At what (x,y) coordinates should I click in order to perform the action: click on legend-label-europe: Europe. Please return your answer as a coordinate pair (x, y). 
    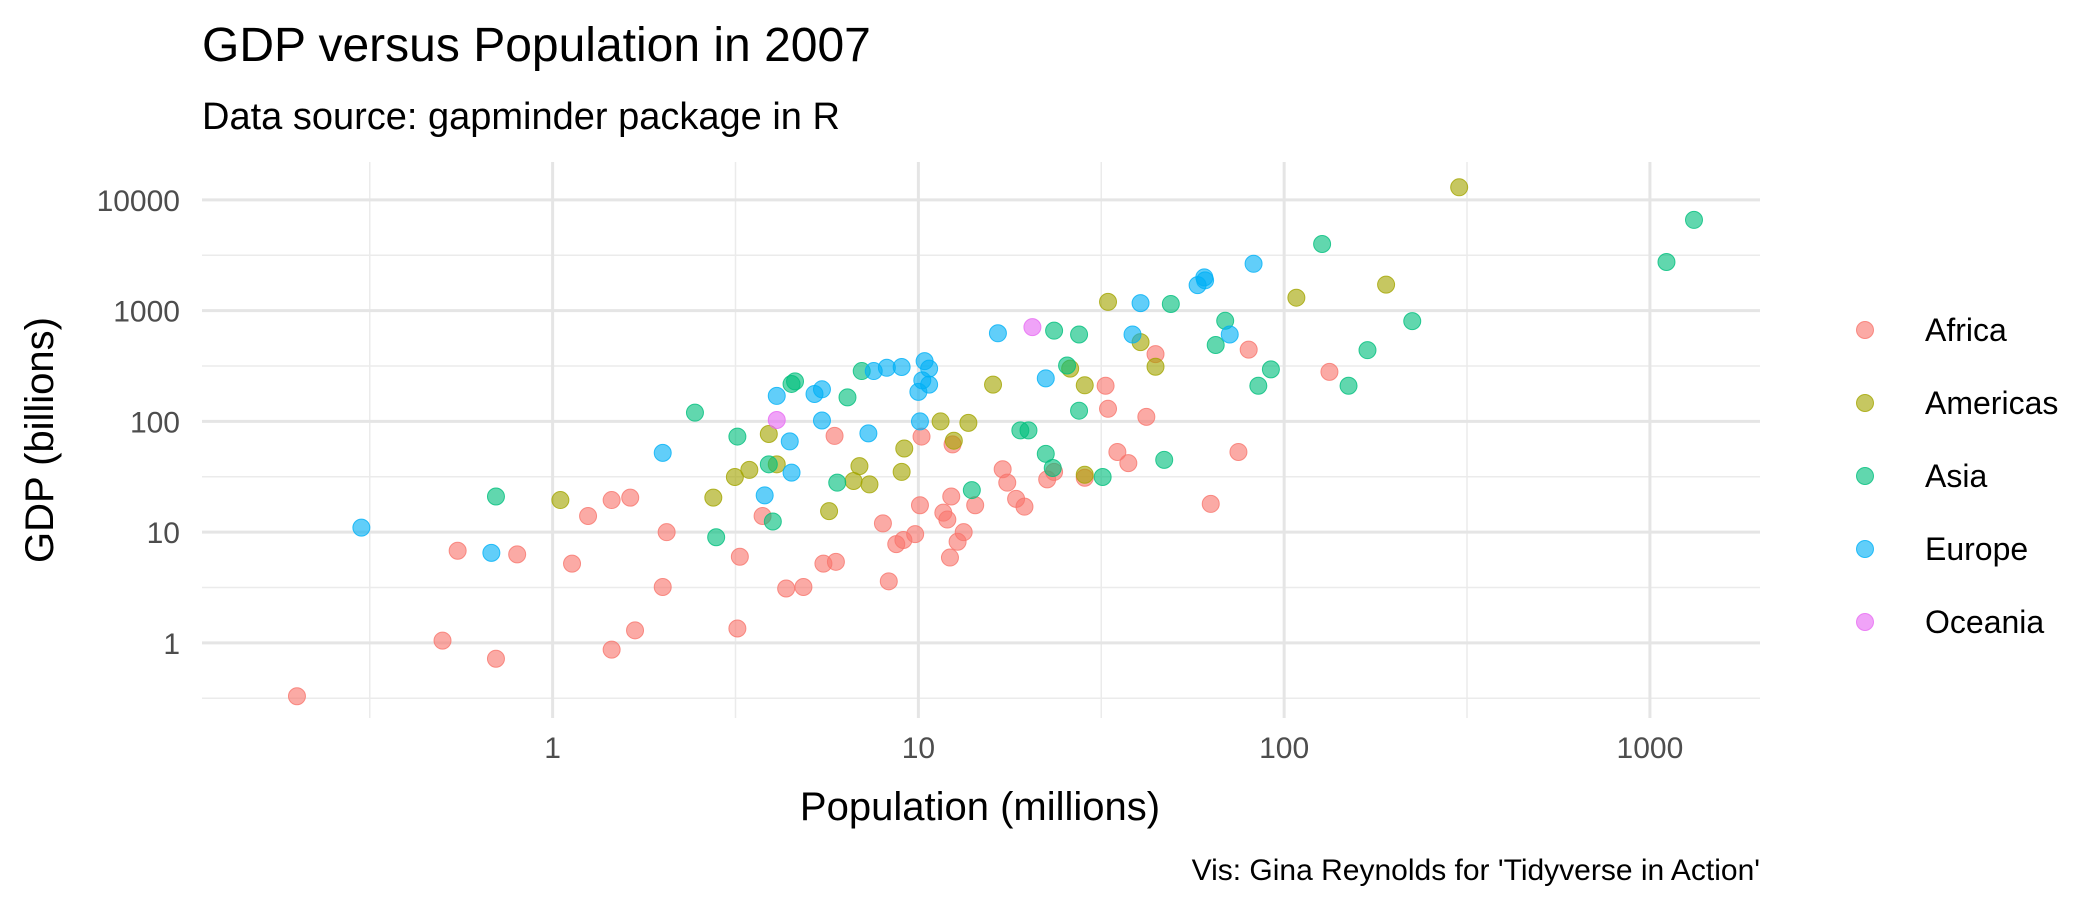
    Looking at the image, I should click on (1976, 549).